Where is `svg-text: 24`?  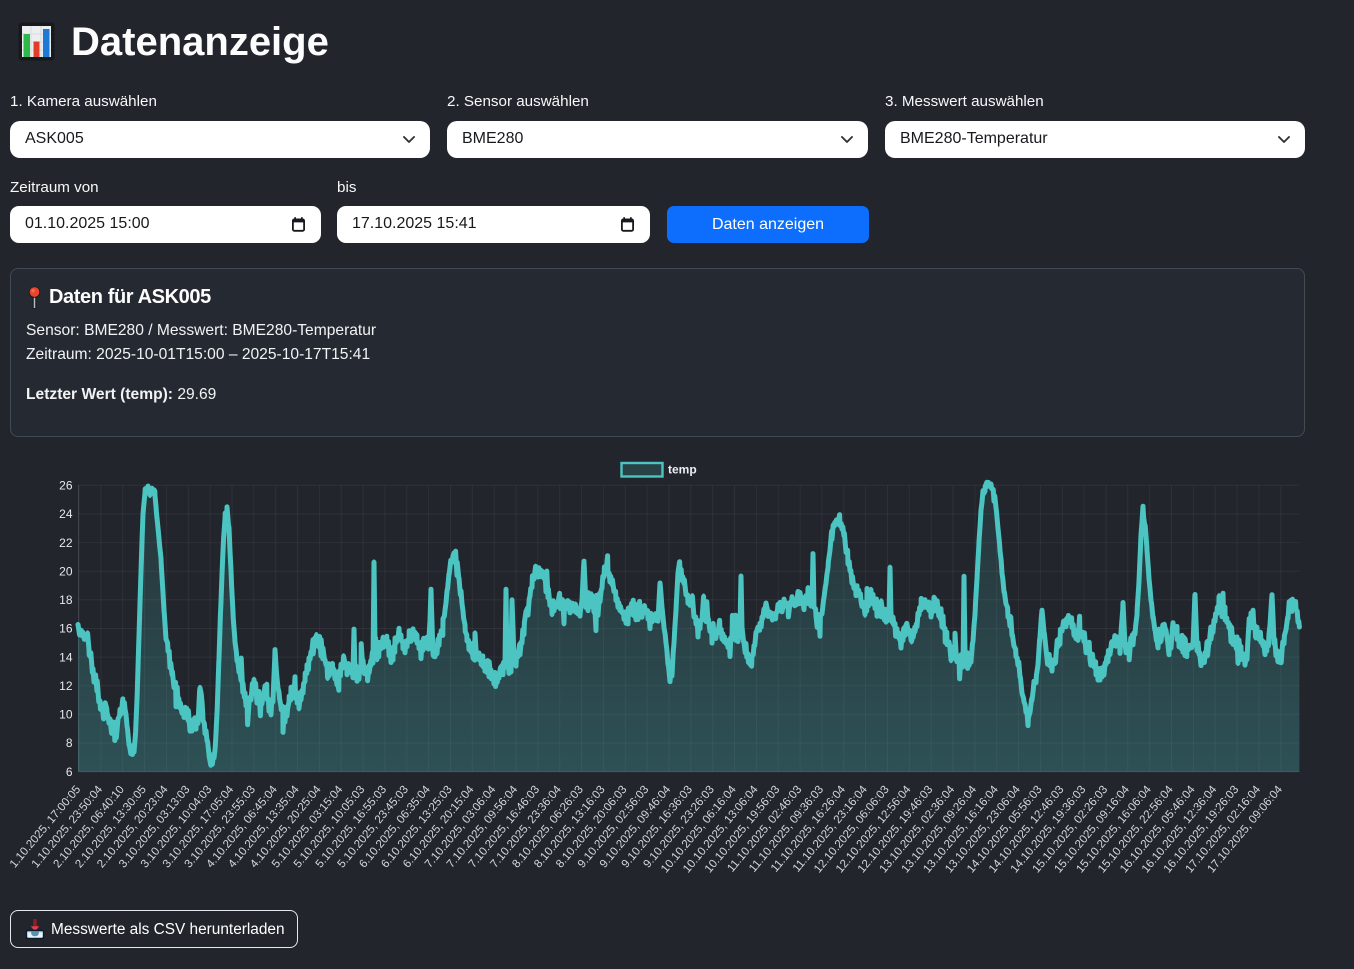 svg-text: 24 is located at coordinates (66, 514).